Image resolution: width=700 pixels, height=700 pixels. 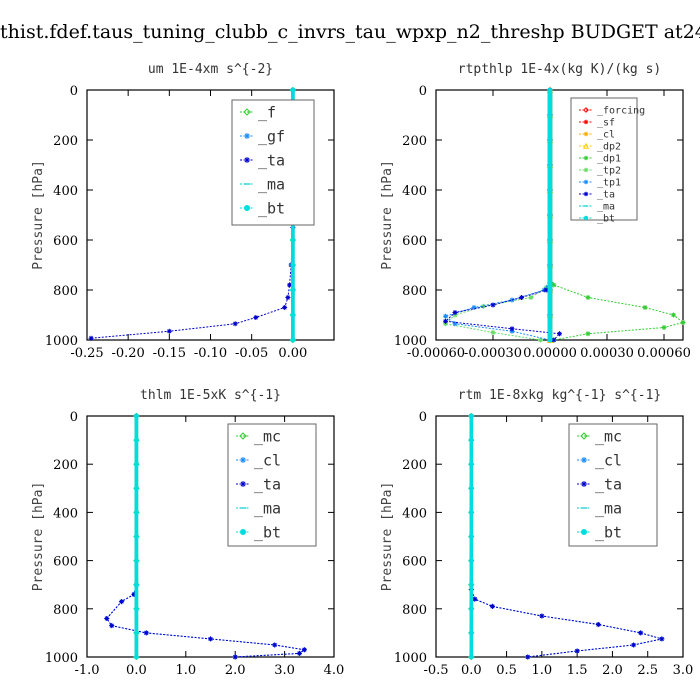 What do you see at coordinates (607, 353) in the screenshot?
I see `x-tick-label: 0.00030` at bounding box center [607, 353].